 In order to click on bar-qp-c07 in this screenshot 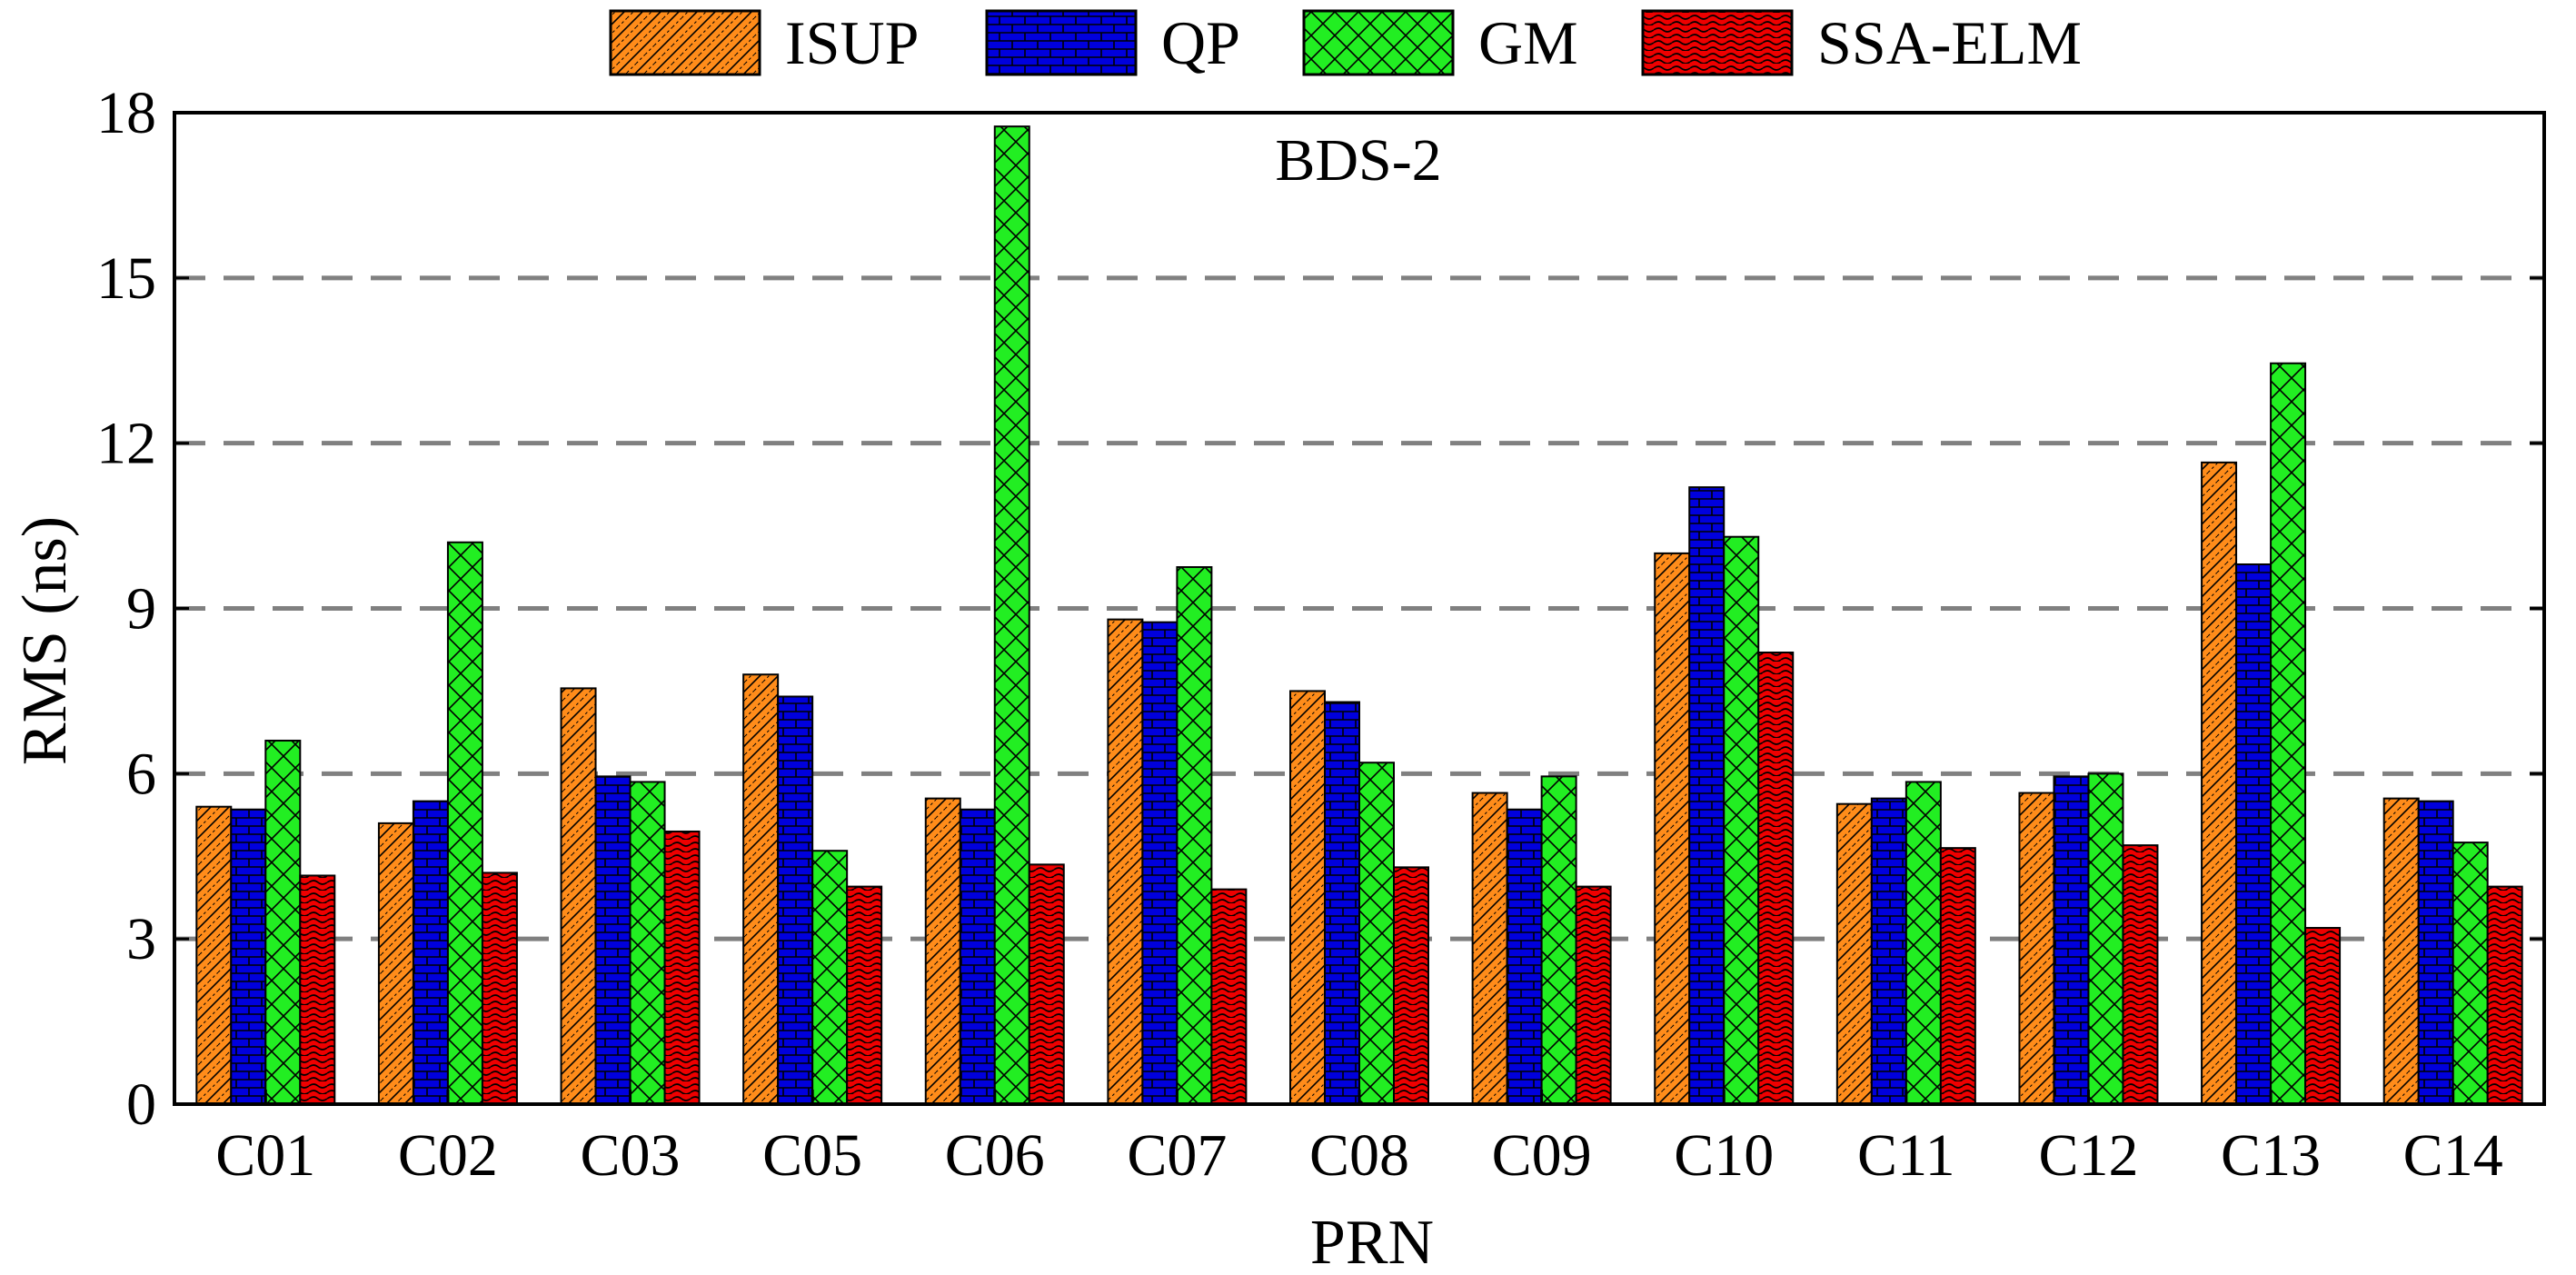, I will do `click(1160, 863)`.